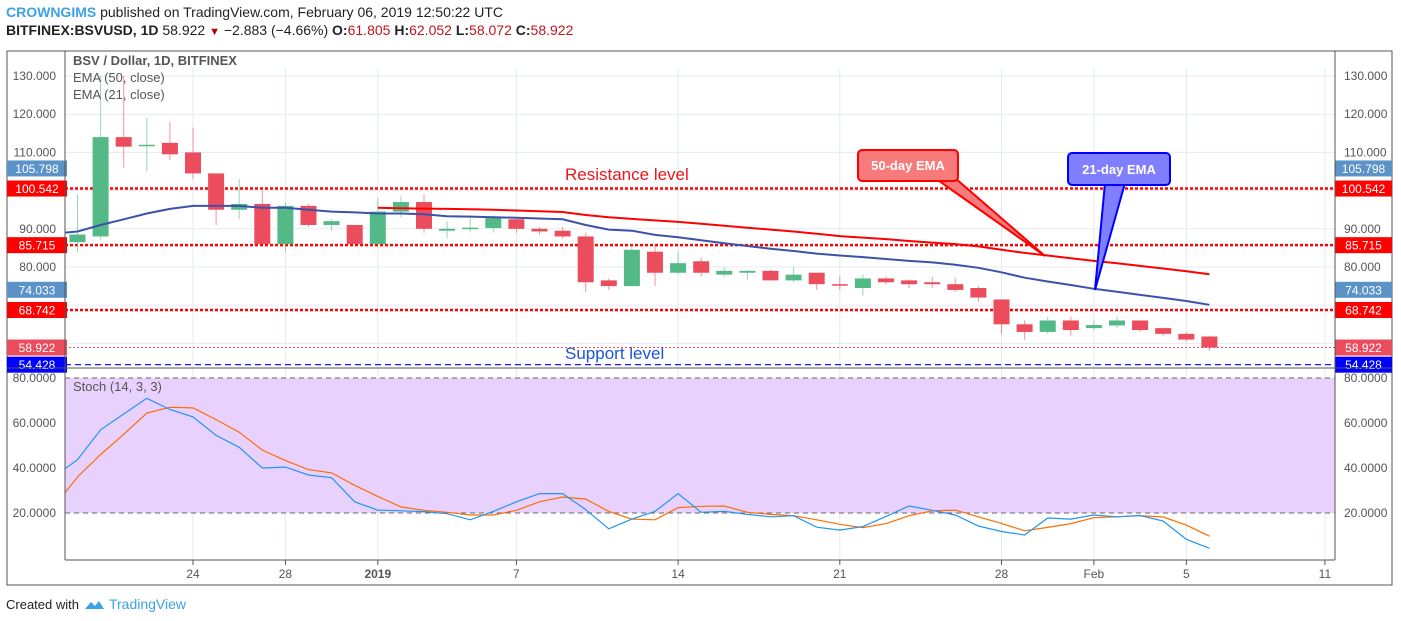 The height and width of the screenshot is (621, 1401). Describe the element at coordinates (793, 241) in the screenshot. I see `ema50-line` at that location.